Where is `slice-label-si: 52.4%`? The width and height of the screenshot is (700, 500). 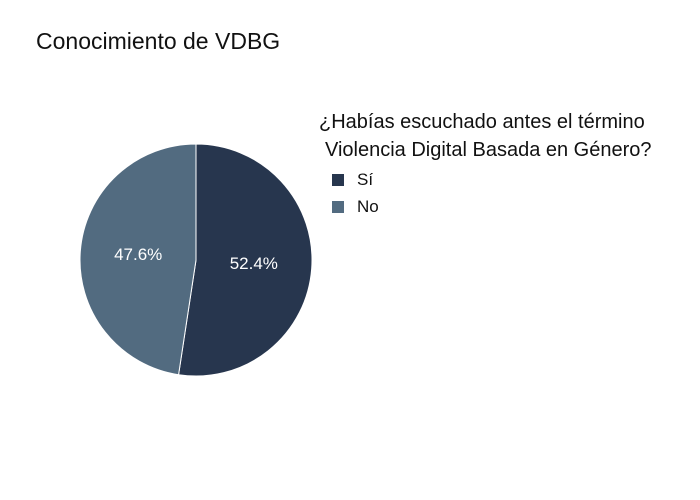 slice-label-si: 52.4% is located at coordinates (254, 263).